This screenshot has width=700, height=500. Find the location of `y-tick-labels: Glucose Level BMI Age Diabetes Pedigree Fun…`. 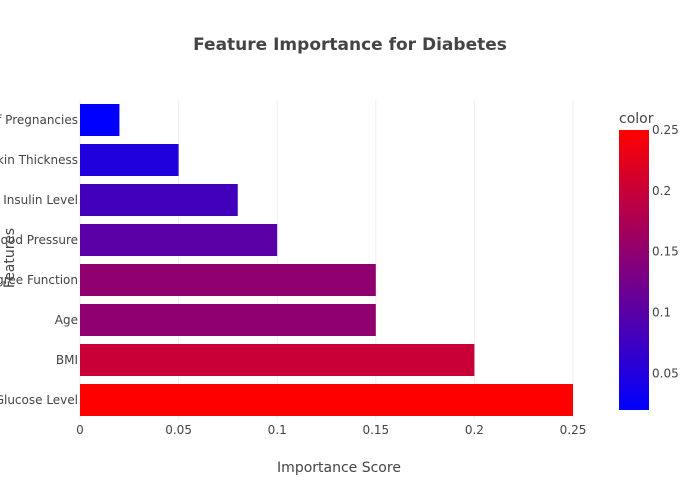

y-tick-labels: Glucose Level BMI Age Diabetes Pedigree Fun… is located at coordinates (39, 260).